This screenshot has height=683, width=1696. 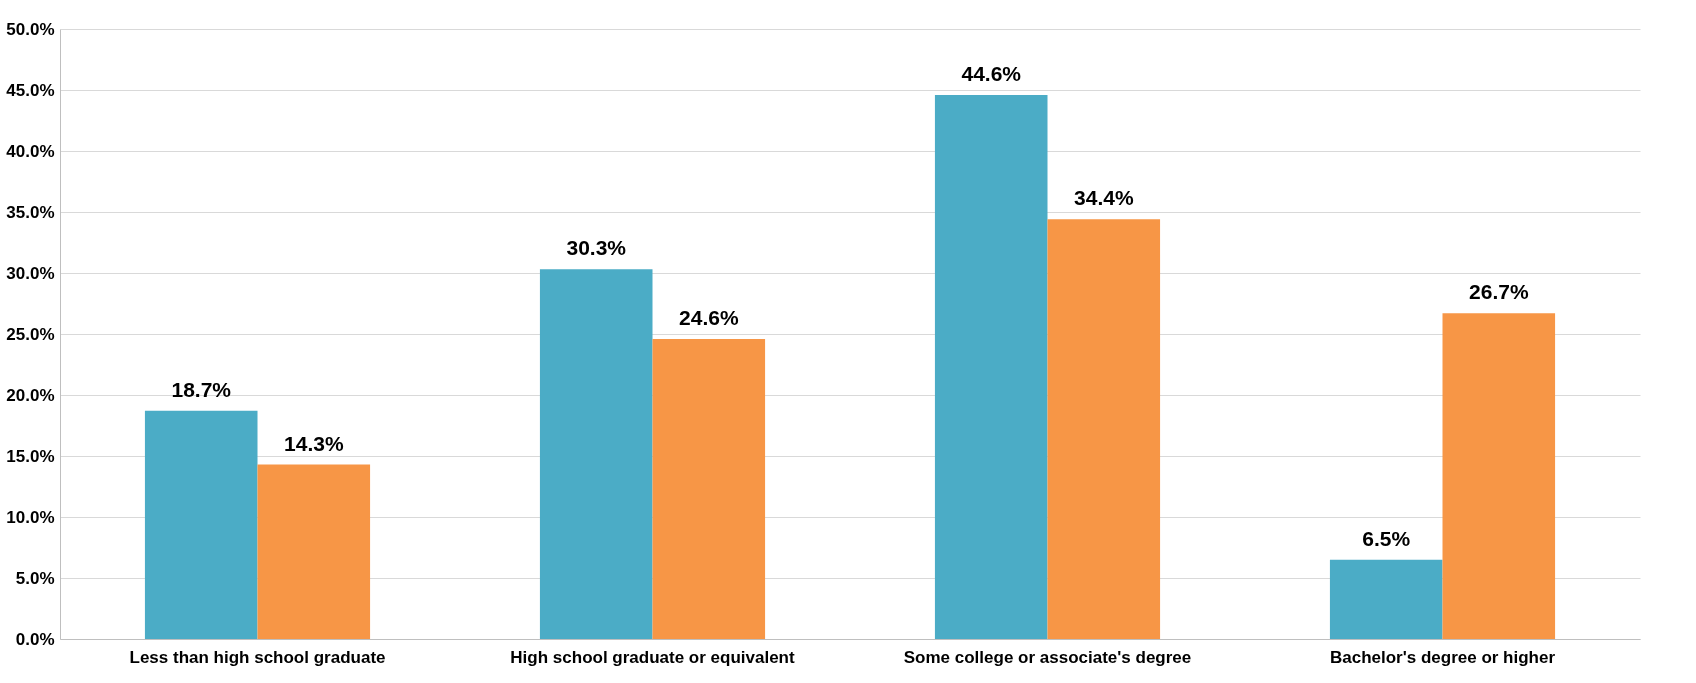 What do you see at coordinates (35, 639) in the screenshot?
I see `y-tick-label: 0.0%` at bounding box center [35, 639].